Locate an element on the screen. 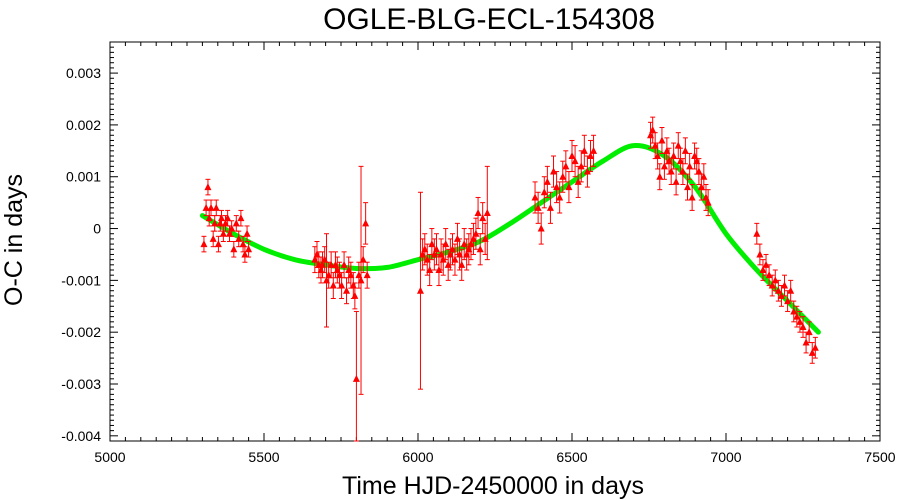  x-tick-label: 6000 is located at coordinates (417, 457).